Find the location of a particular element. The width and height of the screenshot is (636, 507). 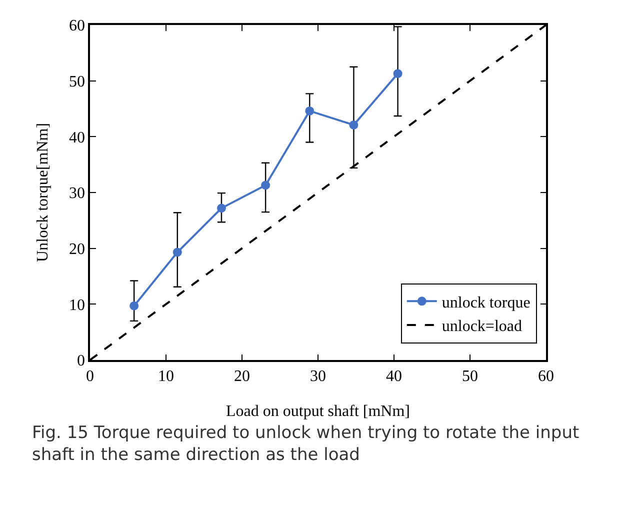

y-tick-label: 10 is located at coordinates (77, 305).